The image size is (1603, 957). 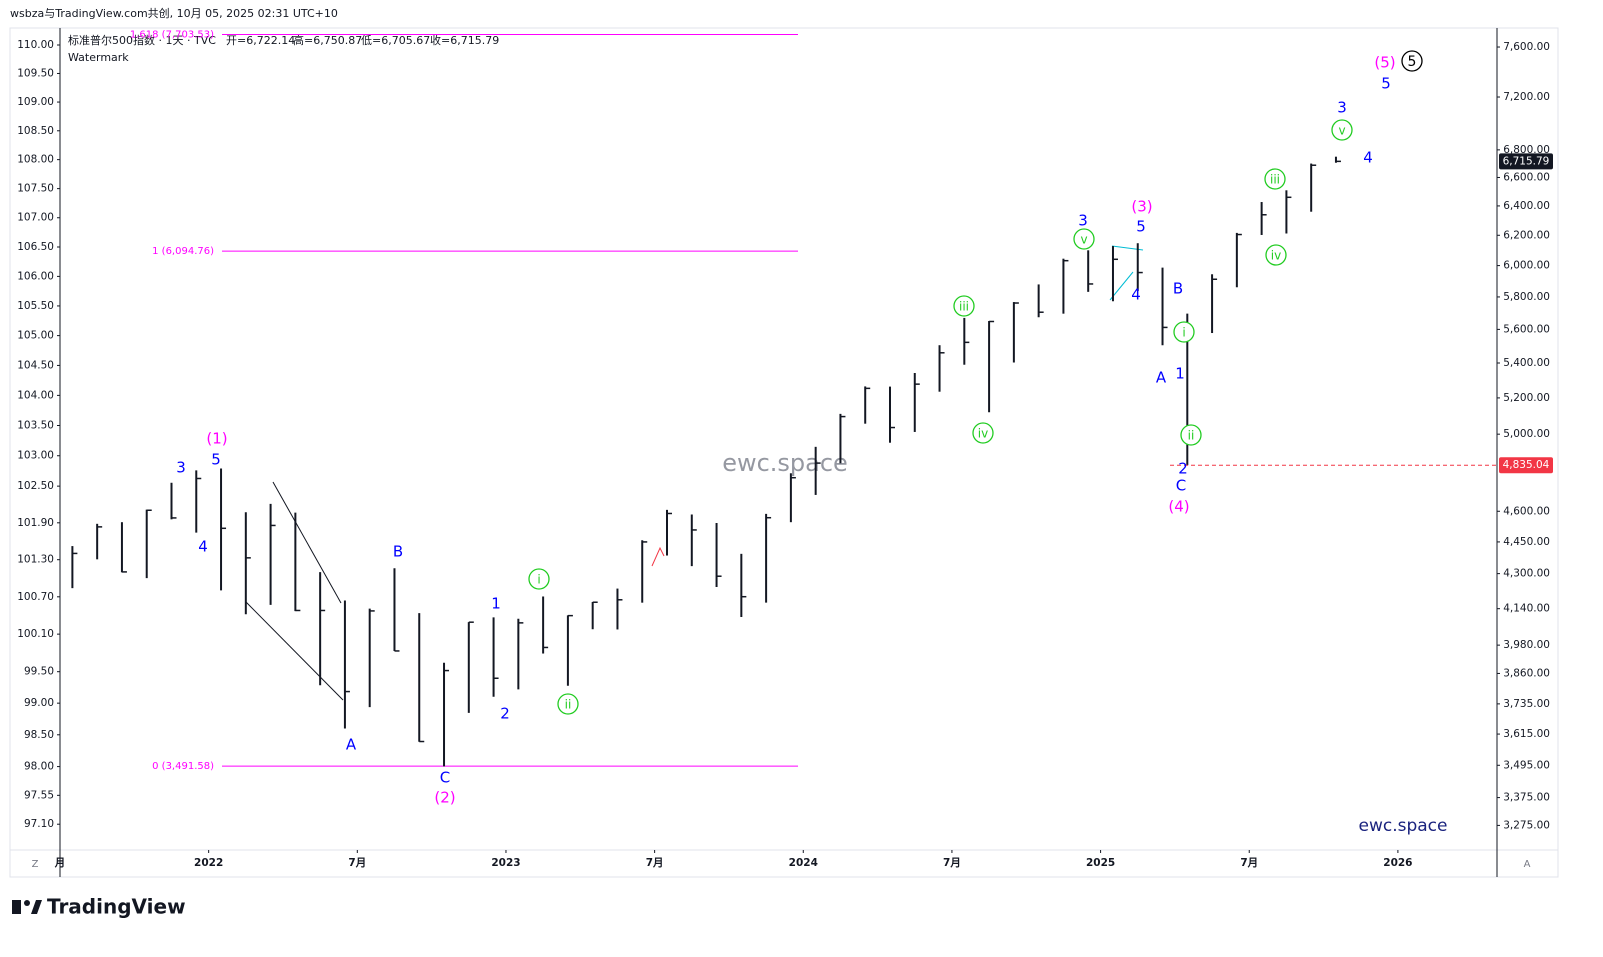 What do you see at coordinates (1526, 645) in the screenshot?
I see `y2-tick-label: 3,980.00` at bounding box center [1526, 645].